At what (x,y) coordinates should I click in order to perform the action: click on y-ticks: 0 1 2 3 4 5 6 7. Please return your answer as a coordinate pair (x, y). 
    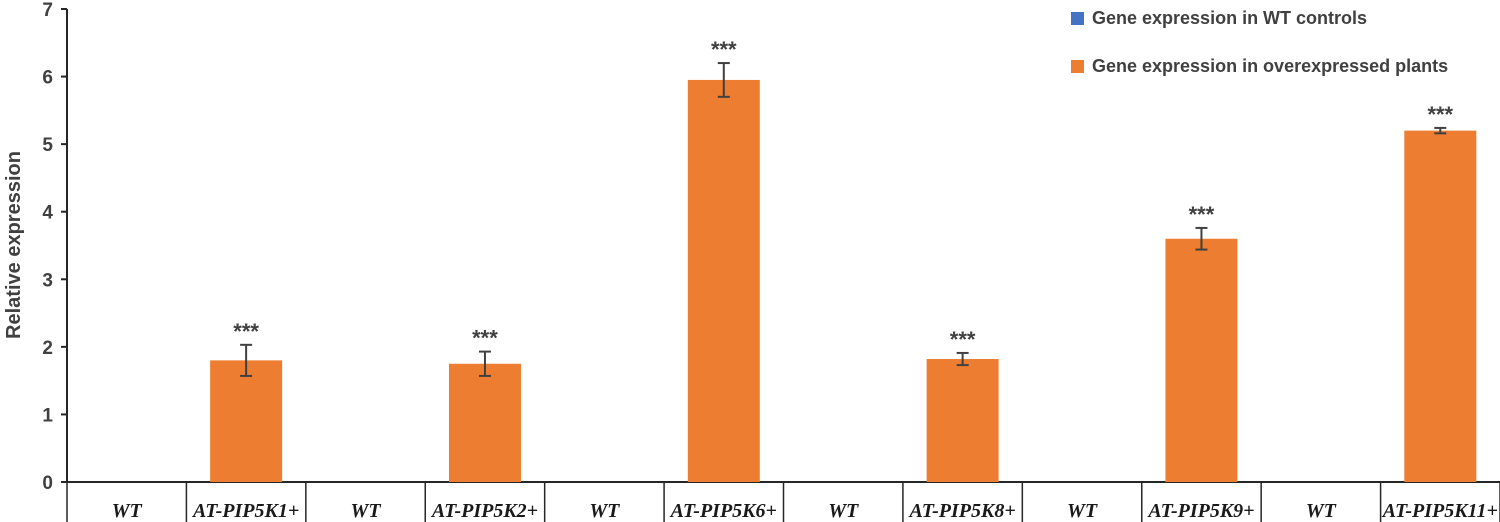
    Looking at the image, I should click on (54, 247).